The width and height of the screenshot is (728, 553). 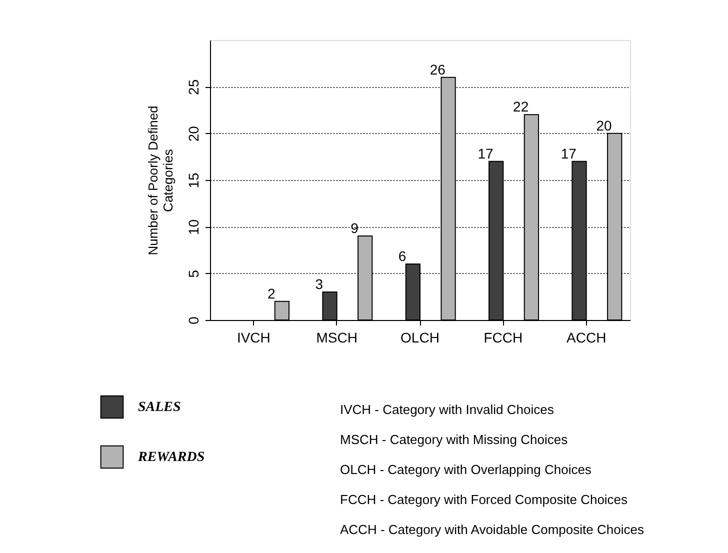 What do you see at coordinates (161, 181) in the screenshot?
I see `y-axis-title: Number of Poorly Defined Categories` at bounding box center [161, 181].